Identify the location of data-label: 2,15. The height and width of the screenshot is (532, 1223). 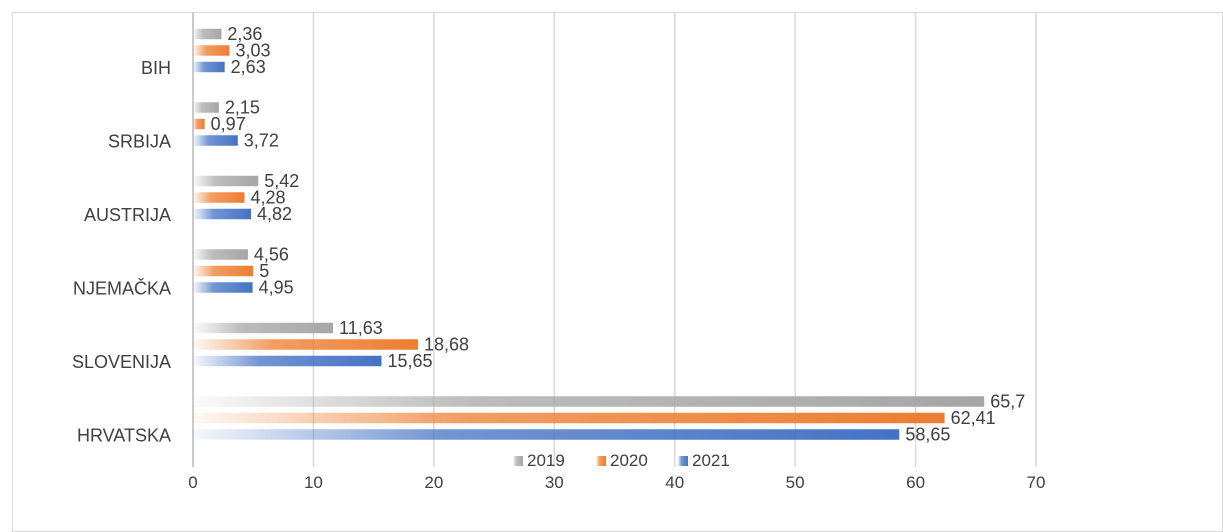
(242, 108).